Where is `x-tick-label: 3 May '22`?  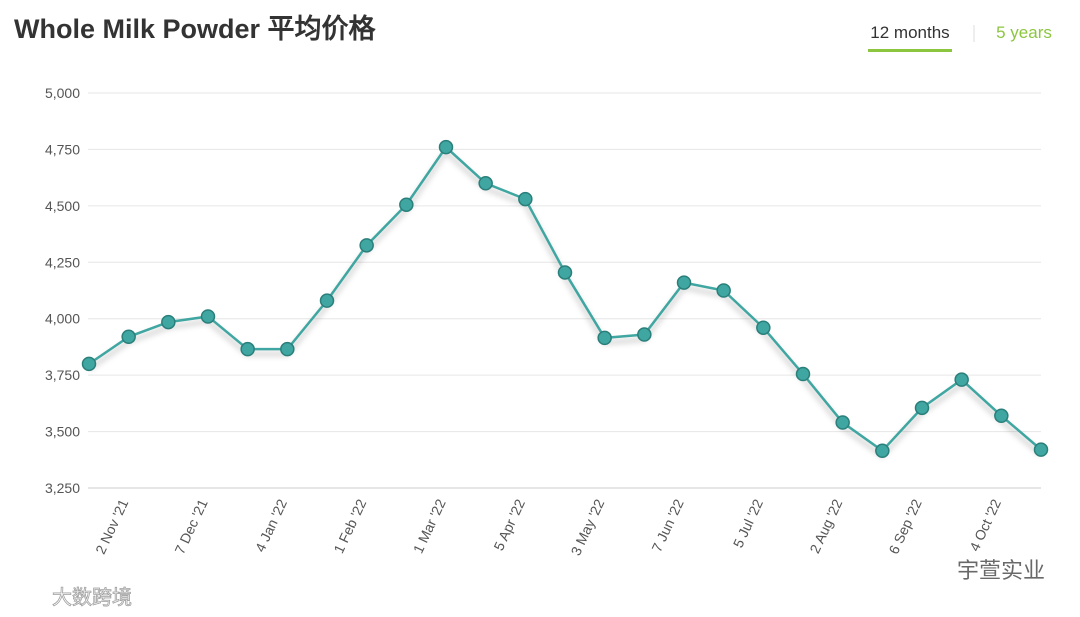 x-tick-label: 3 May '22 is located at coordinates (587, 527).